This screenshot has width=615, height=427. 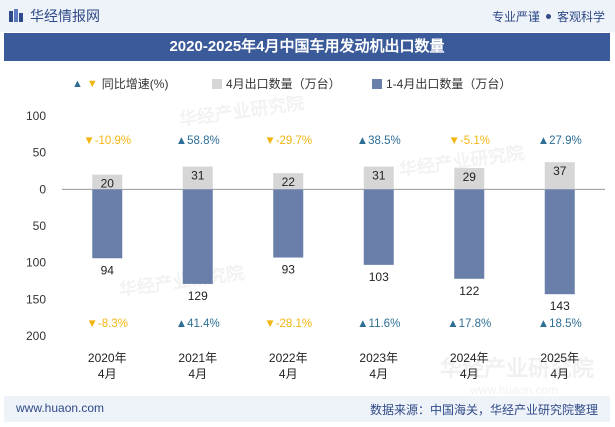 What do you see at coordinates (469, 358) in the screenshot?
I see `x-tick-label: 2024年` at bounding box center [469, 358].